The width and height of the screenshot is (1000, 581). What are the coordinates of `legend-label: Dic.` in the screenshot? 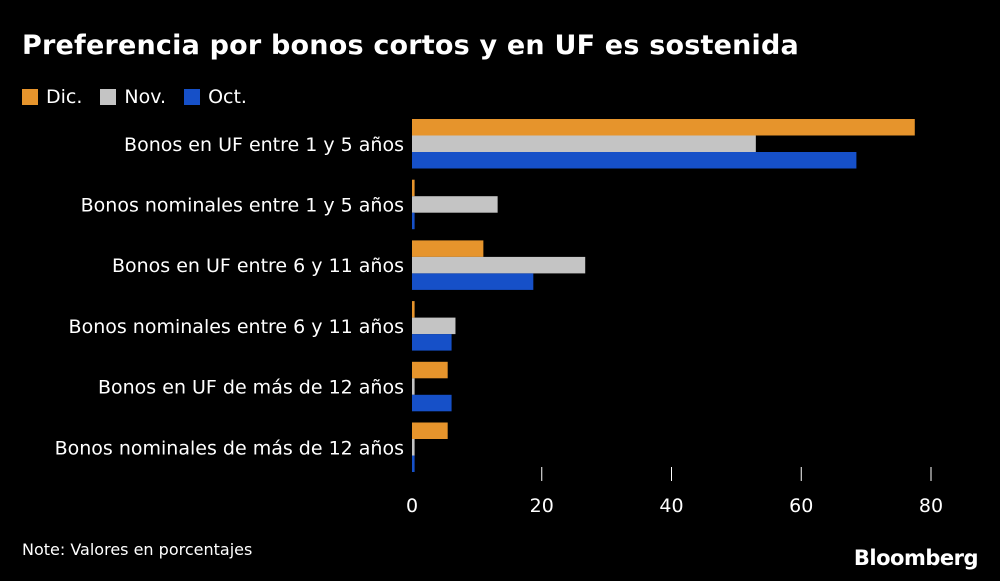 It's located at (64, 97).